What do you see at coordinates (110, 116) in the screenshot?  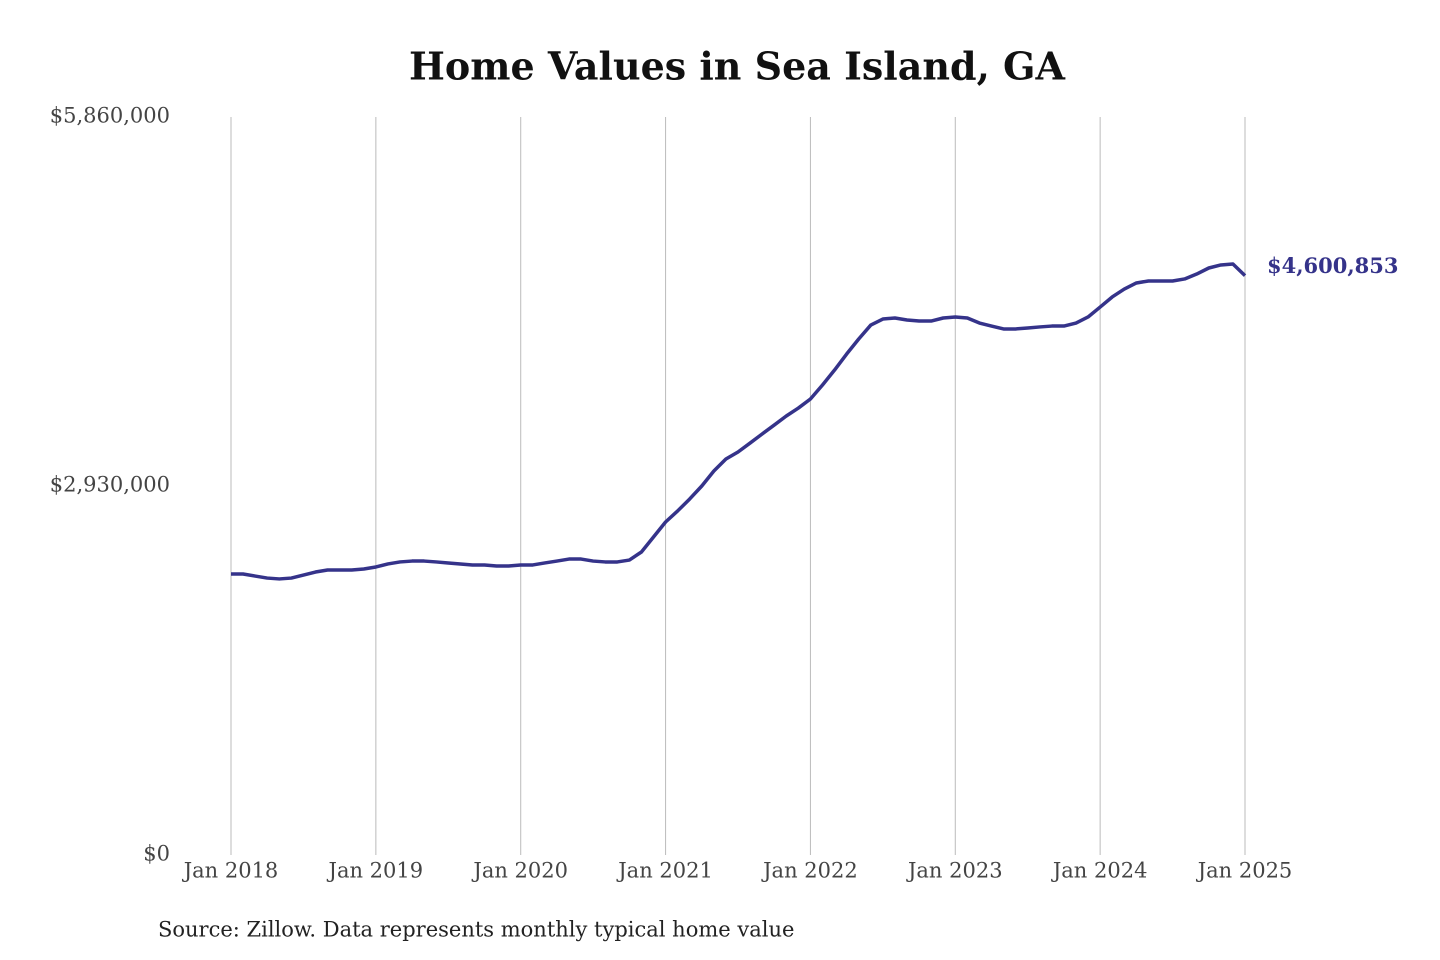 I see `y-tick-label: $5,860,000` at bounding box center [110, 116].